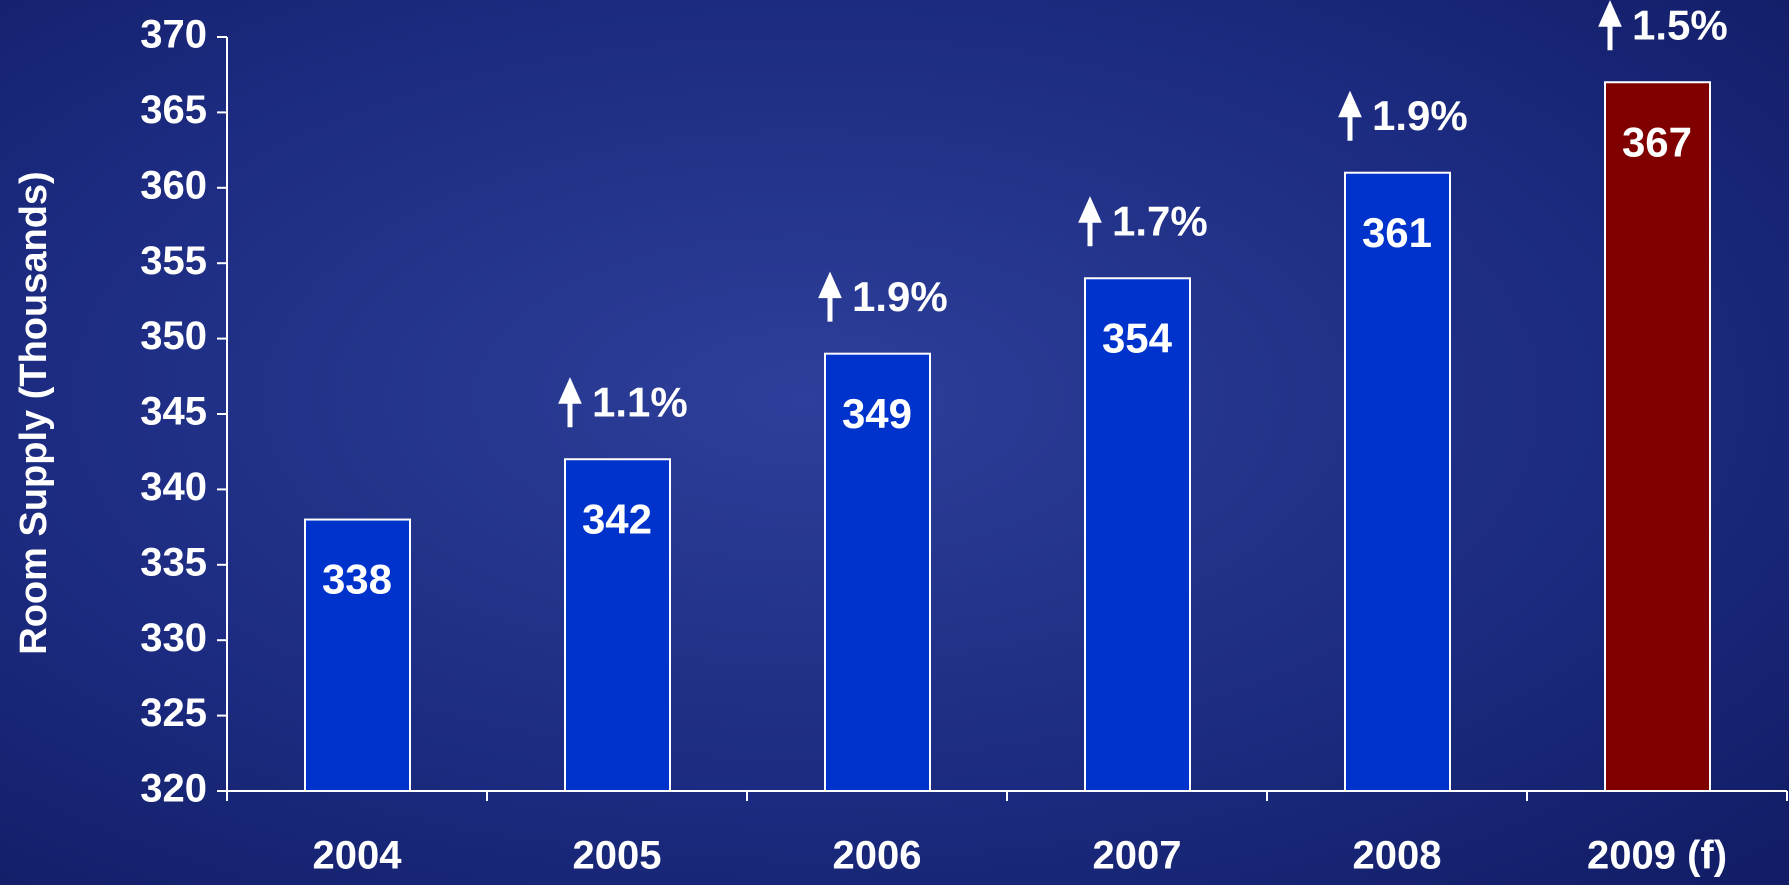 Image resolution: width=1789 pixels, height=885 pixels. Describe the element at coordinates (1680, 24) in the screenshot. I see `growth-label: 1.5%` at that location.